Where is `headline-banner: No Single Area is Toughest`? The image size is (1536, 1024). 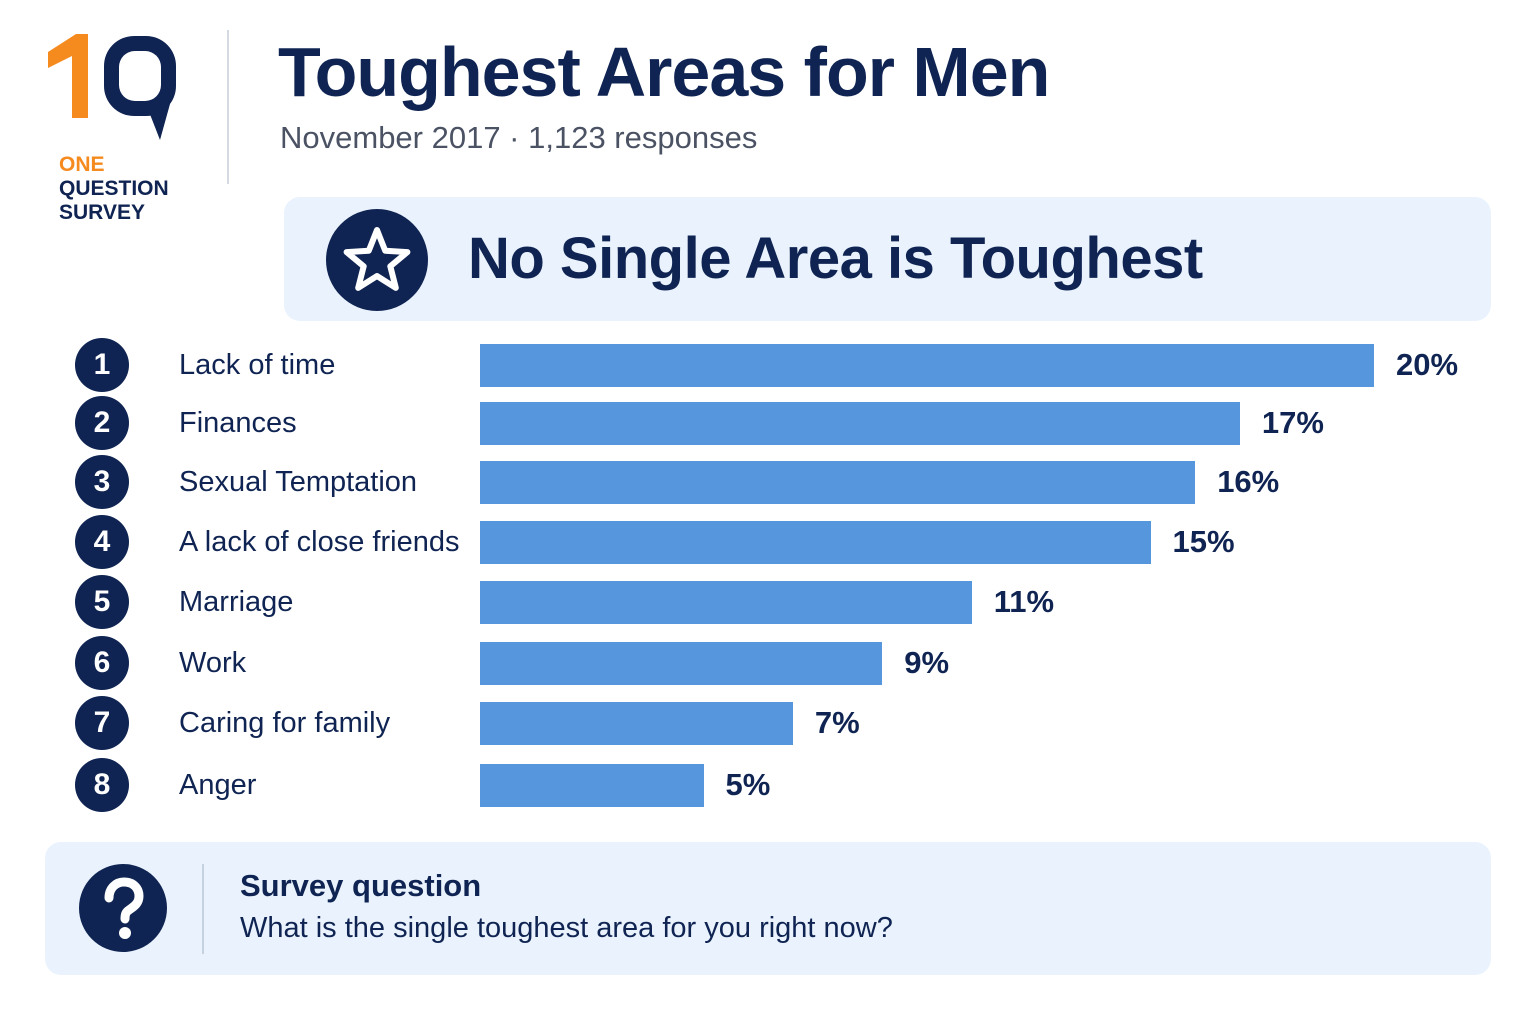
headline-banner: No Single Area is Toughest is located at coordinates (887, 259).